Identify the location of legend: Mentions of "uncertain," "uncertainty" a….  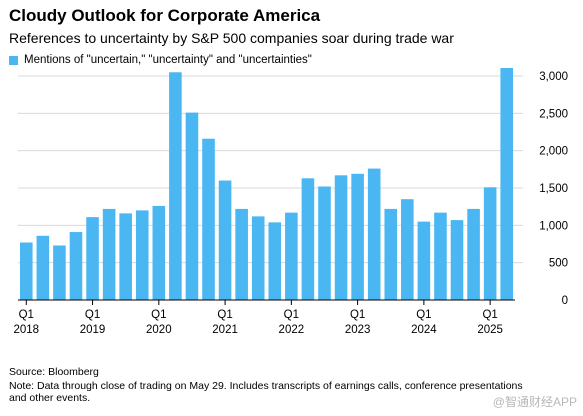
(160, 60).